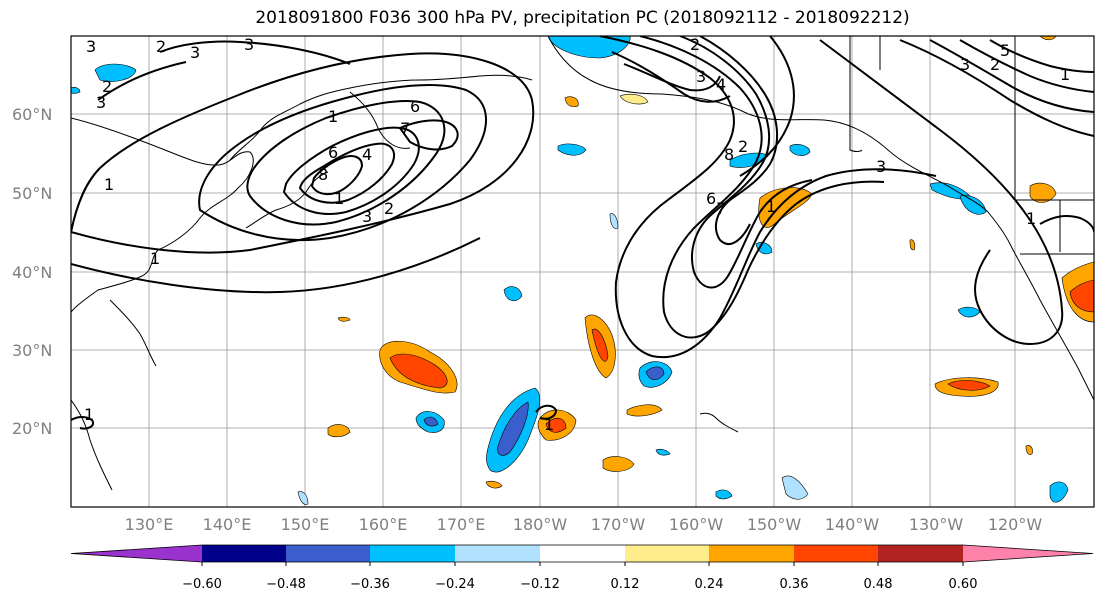 The width and height of the screenshot is (1105, 601). I want to click on colorbar-tick-label: 0.60, so click(963, 584).